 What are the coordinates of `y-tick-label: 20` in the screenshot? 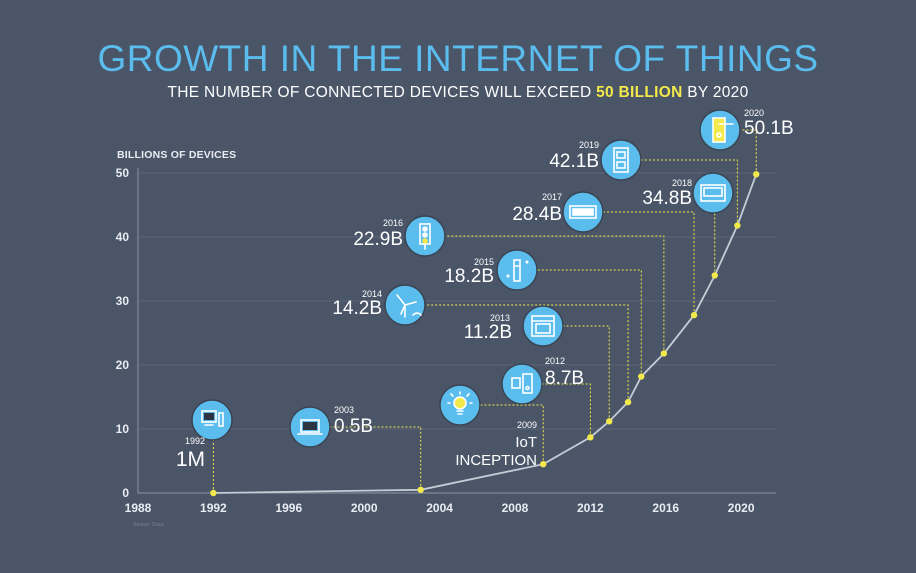 It's located at (123, 365).